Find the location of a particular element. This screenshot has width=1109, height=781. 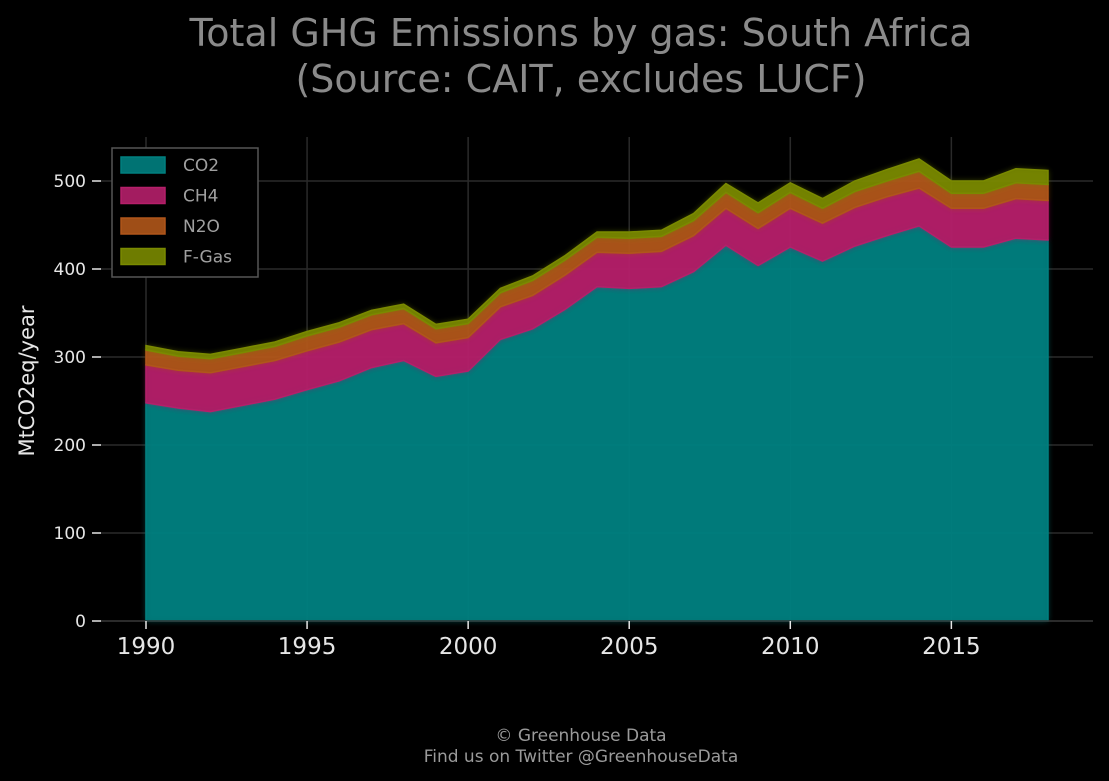

footer-twitter: Find us on Twitter @GreenhouseData is located at coordinates (581, 757).